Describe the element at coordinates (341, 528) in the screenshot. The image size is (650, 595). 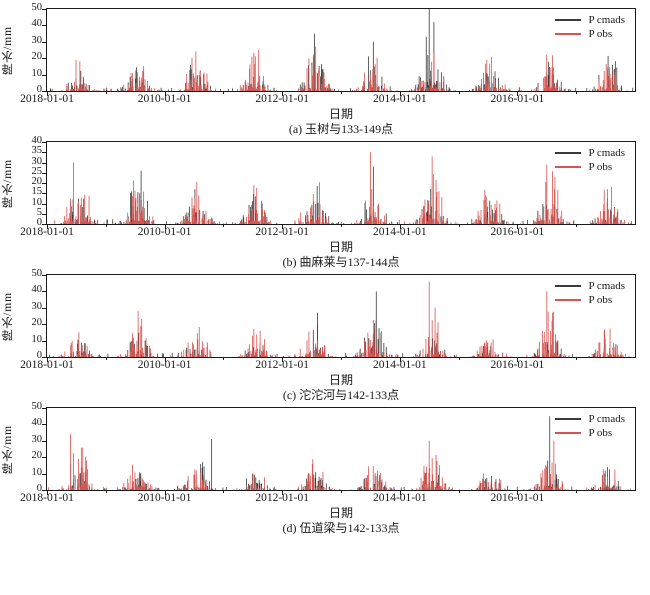
I see `panel-caption: (d) 伍道梁与142-133点` at that location.